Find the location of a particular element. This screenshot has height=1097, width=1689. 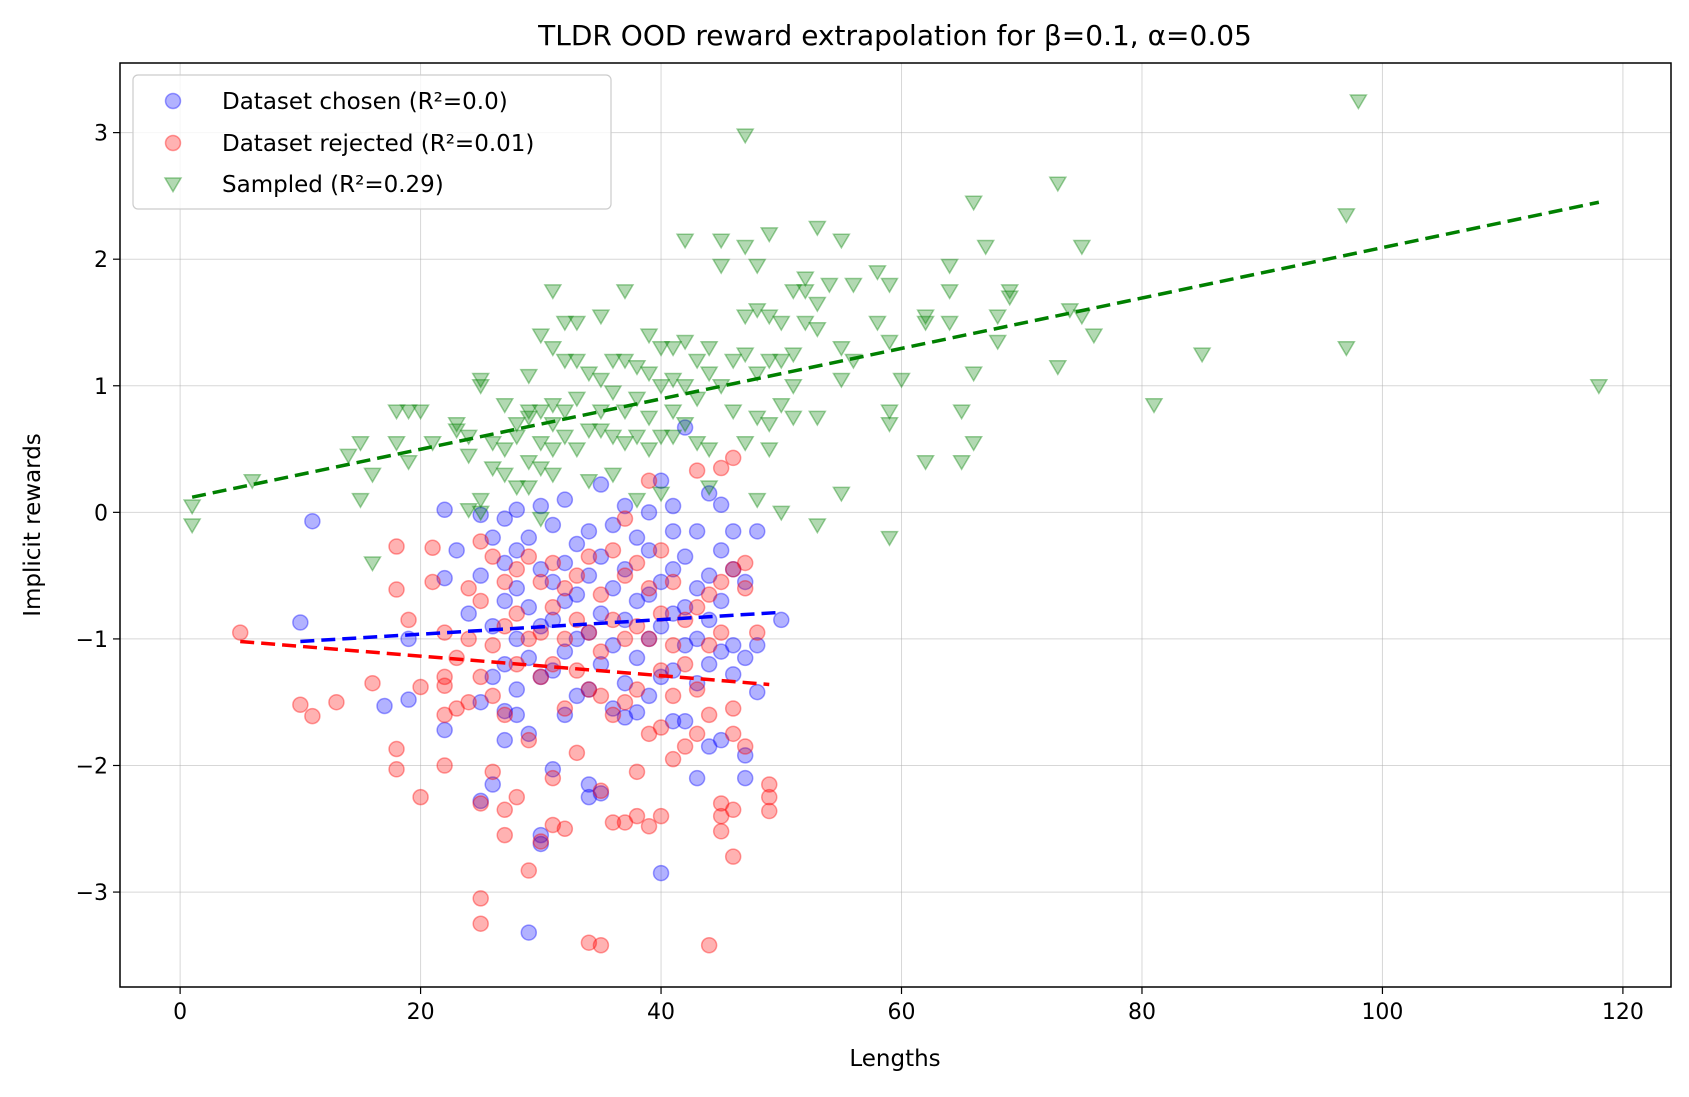

x-axis-label: Lengths is located at coordinates (894, 1059).